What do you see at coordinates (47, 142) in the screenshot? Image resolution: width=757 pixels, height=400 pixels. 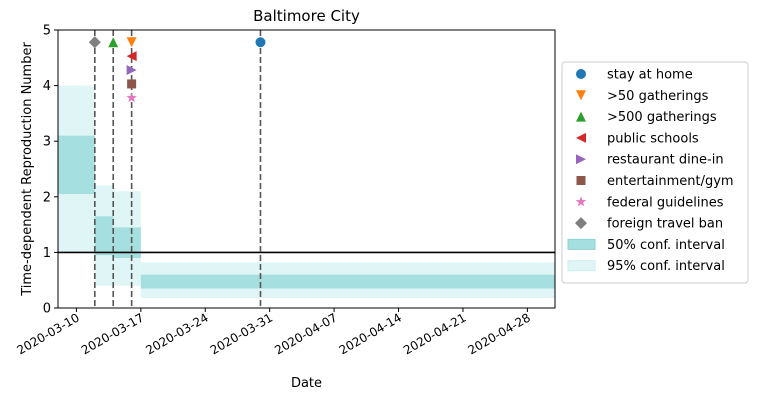 I see `y-tick-label-3: 3` at bounding box center [47, 142].